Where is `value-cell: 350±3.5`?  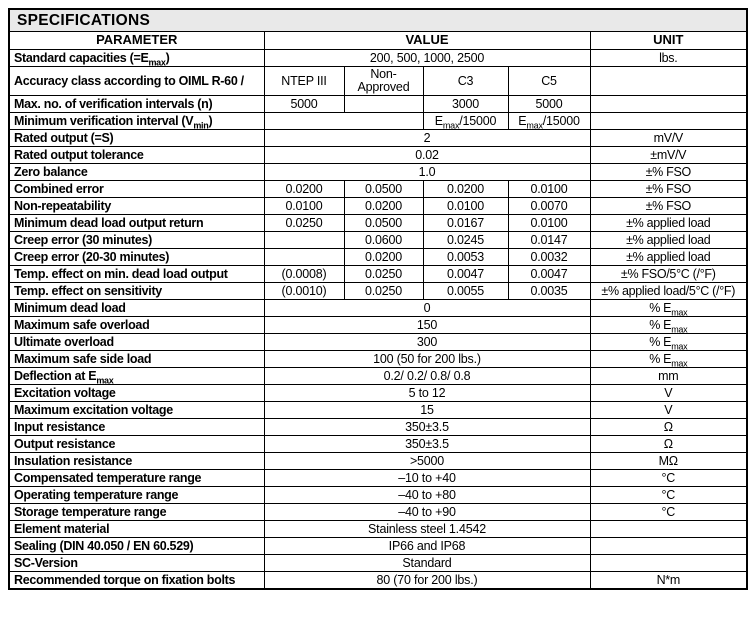 value-cell: 350±3.5 is located at coordinates (427, 427).